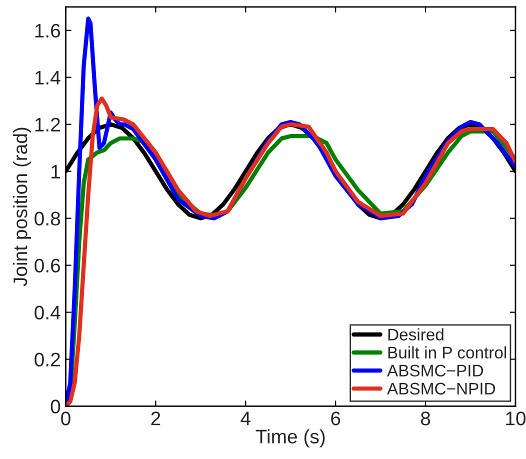 This screenshot has height=459, width=526. I want to click on legend-label: ABSMC−NPID, so click(441, 388).